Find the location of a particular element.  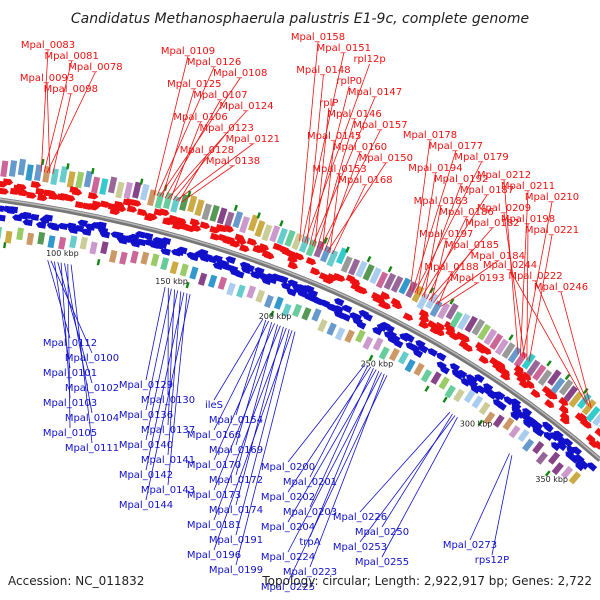

reverse-gene-label: Mpal_0105 is located at coordinates (70, 433).